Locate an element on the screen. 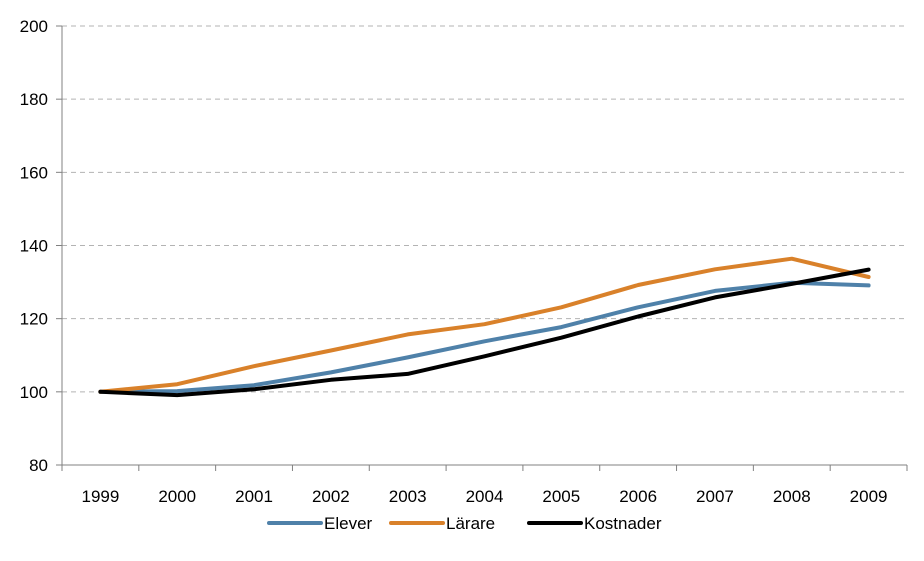 Image resolution: width=924 pixels, height=561 pixels. y-tick-label: 120 is located at coordinates (34, 319).